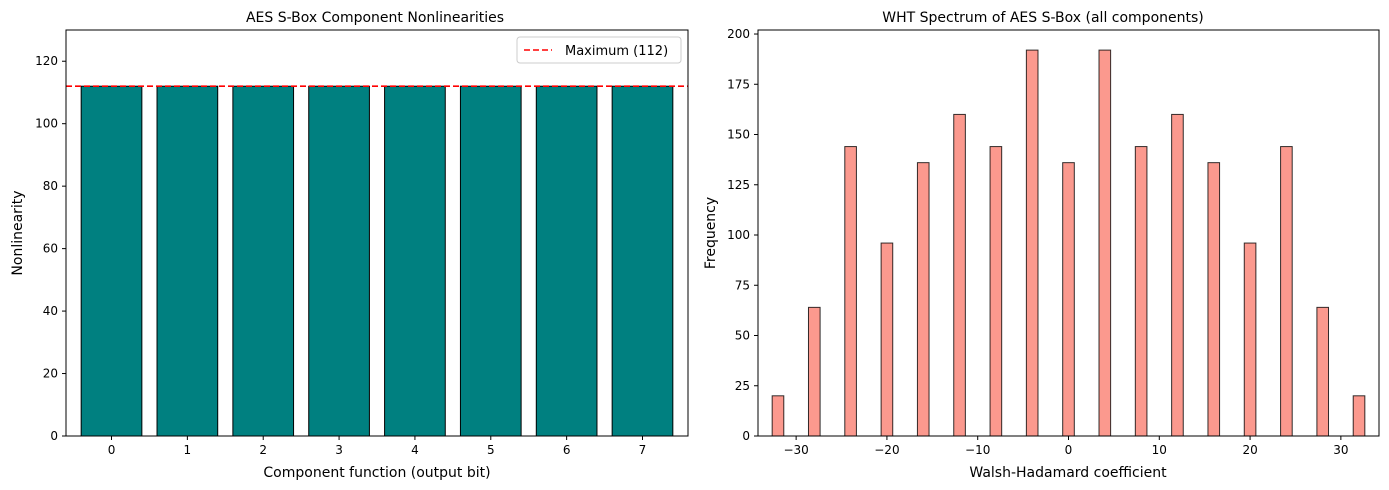 The height and width of the screenshot is (490, 1389). What do you see at coordinates (1340, 450) in the screenshot?
I see `x-tick-label: 30` at bounding box center [1340, 450].